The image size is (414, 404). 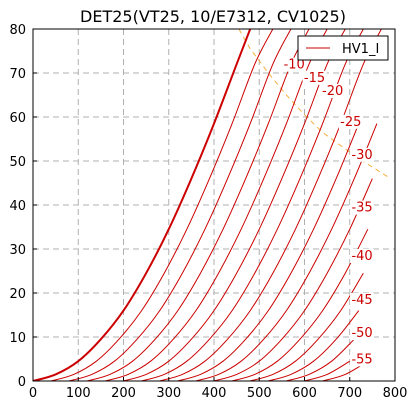 I want to click on curve-label: -30, so click(x=361, y=155).